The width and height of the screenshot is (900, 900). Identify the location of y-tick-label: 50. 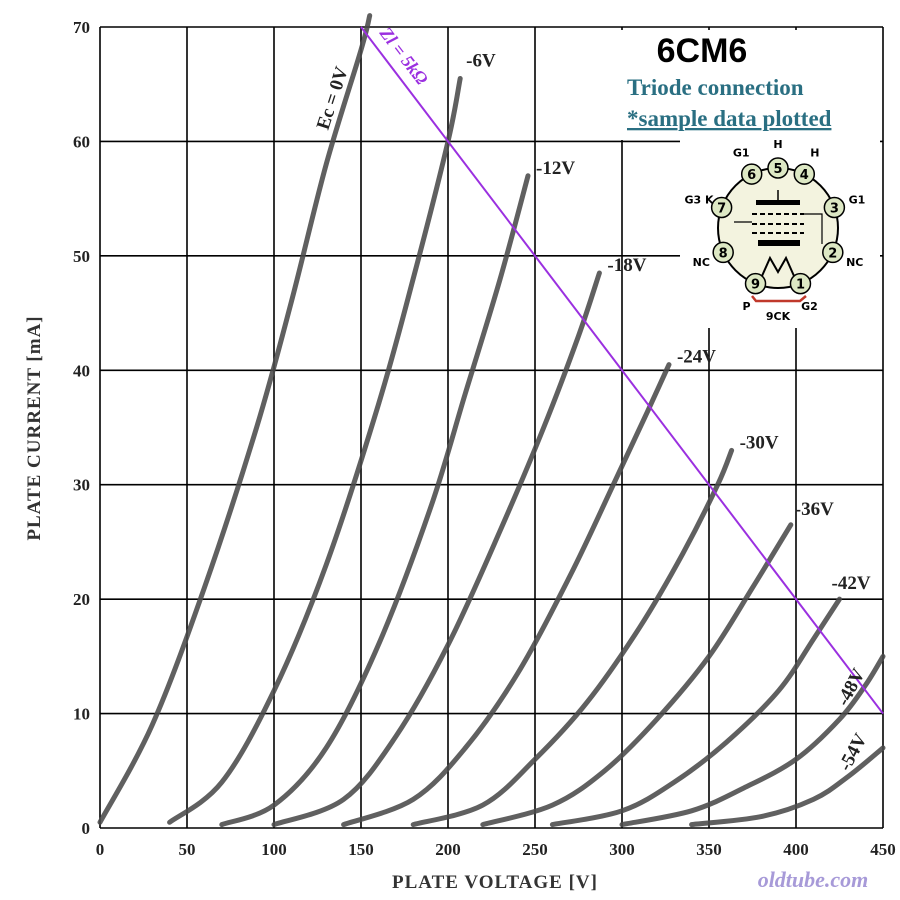
(81, 256).